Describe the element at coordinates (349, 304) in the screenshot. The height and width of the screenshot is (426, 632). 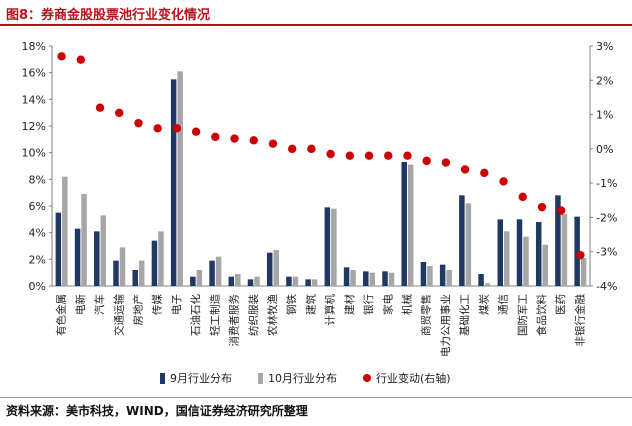
I see `x-tick-label: 建材` at that location.